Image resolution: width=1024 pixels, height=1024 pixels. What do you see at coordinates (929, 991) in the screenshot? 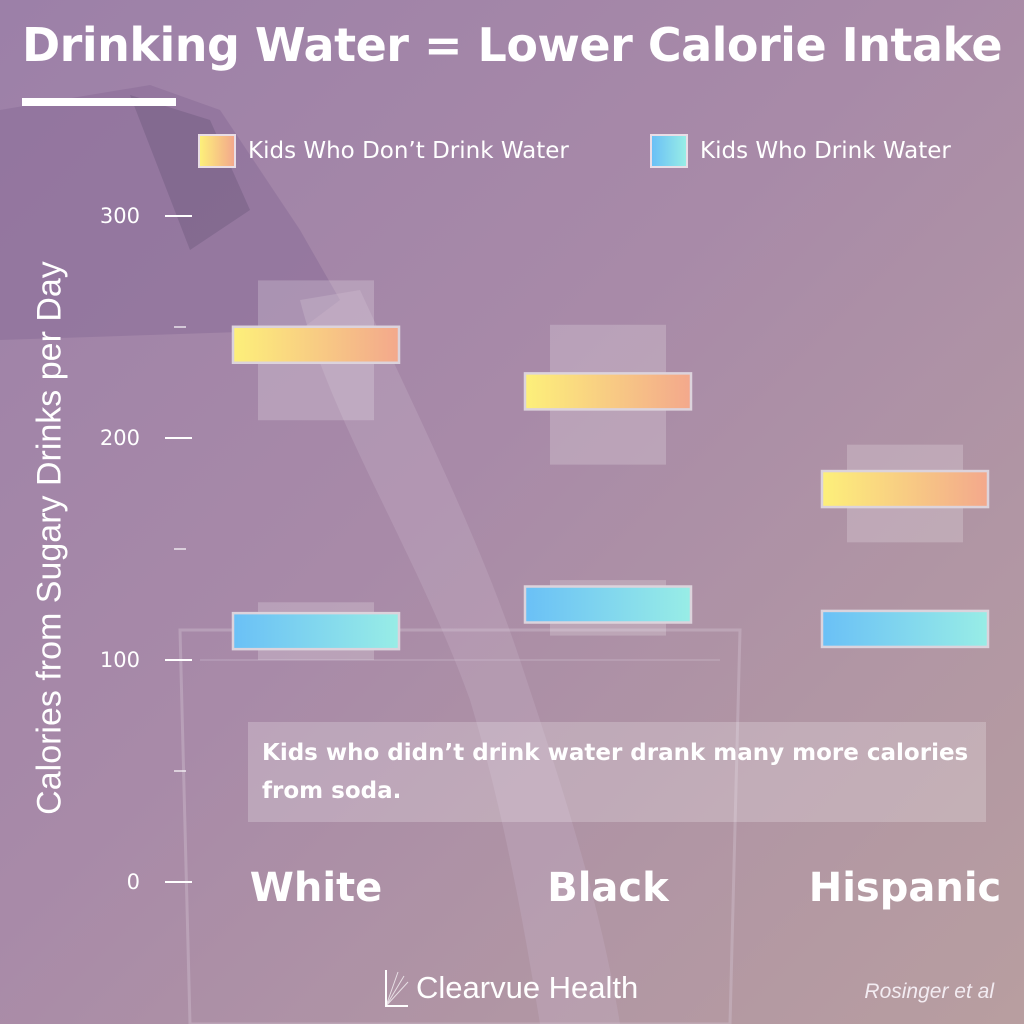
I see `source-citation: Rosinger et al` at bounding box center [929, 991].